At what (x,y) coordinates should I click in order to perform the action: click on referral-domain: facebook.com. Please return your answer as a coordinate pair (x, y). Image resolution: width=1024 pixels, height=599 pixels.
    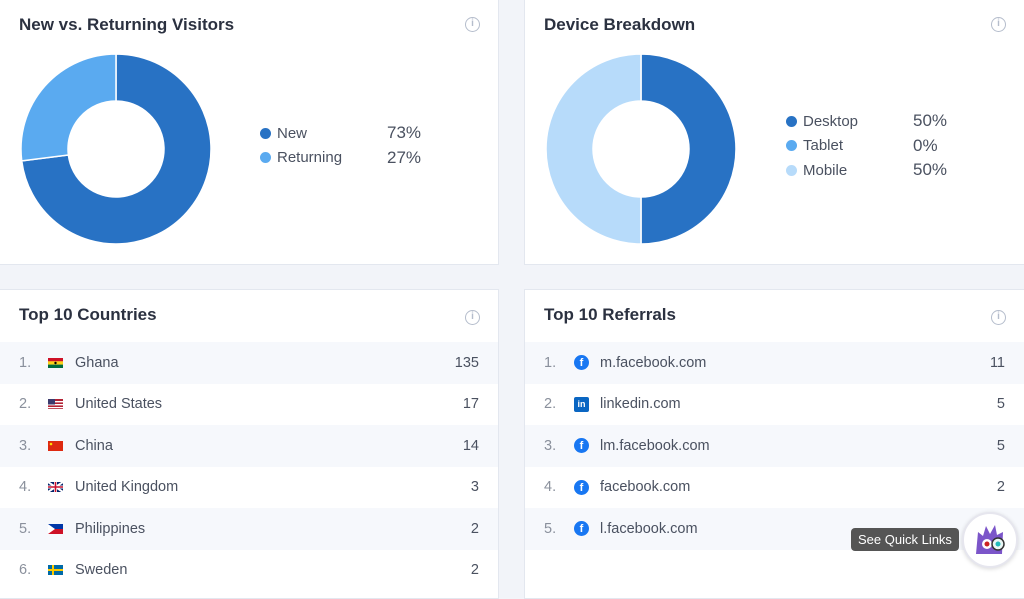
    Looking at the image, I should click on (645, 487).